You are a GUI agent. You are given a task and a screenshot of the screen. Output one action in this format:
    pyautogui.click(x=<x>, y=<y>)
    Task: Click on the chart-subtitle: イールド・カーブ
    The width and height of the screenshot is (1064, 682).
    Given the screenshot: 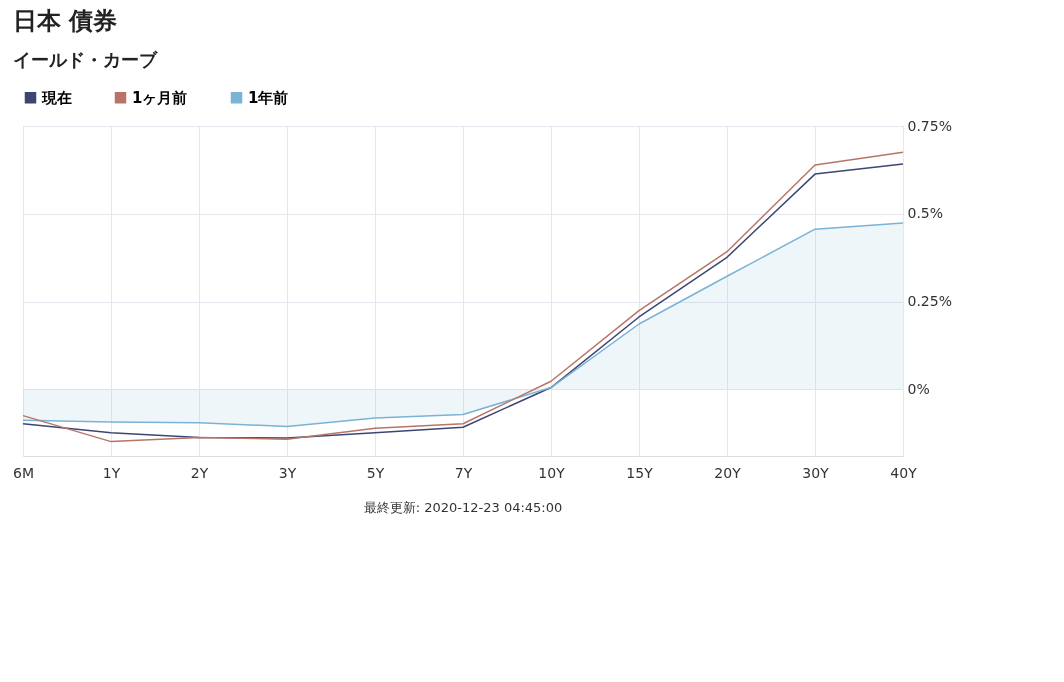 What is the action you would take?
    pyautogui.click(x=85, y=59)
    